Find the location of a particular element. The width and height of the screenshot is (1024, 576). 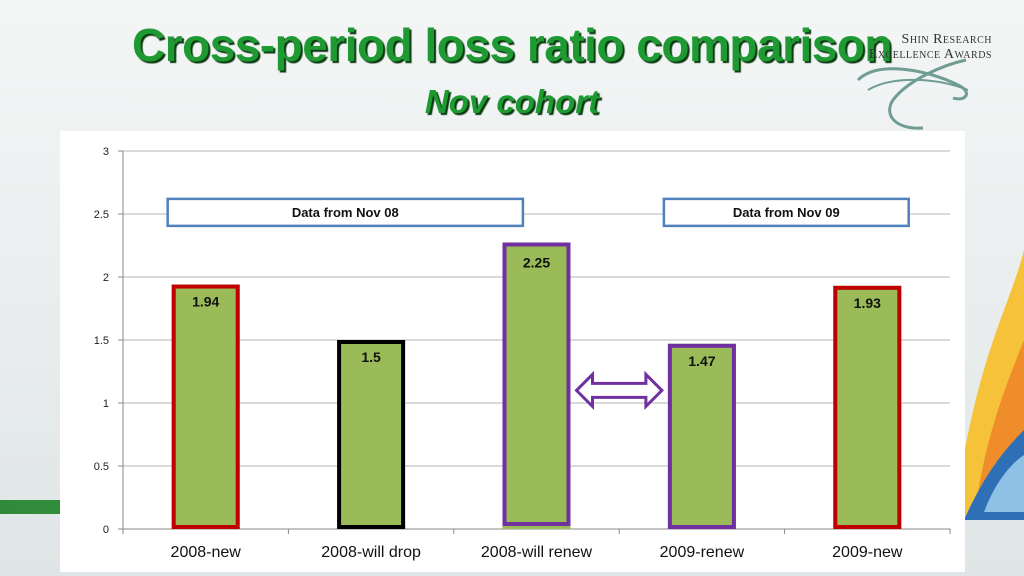

double-arrow-icon is located at coordinates (619, 390).